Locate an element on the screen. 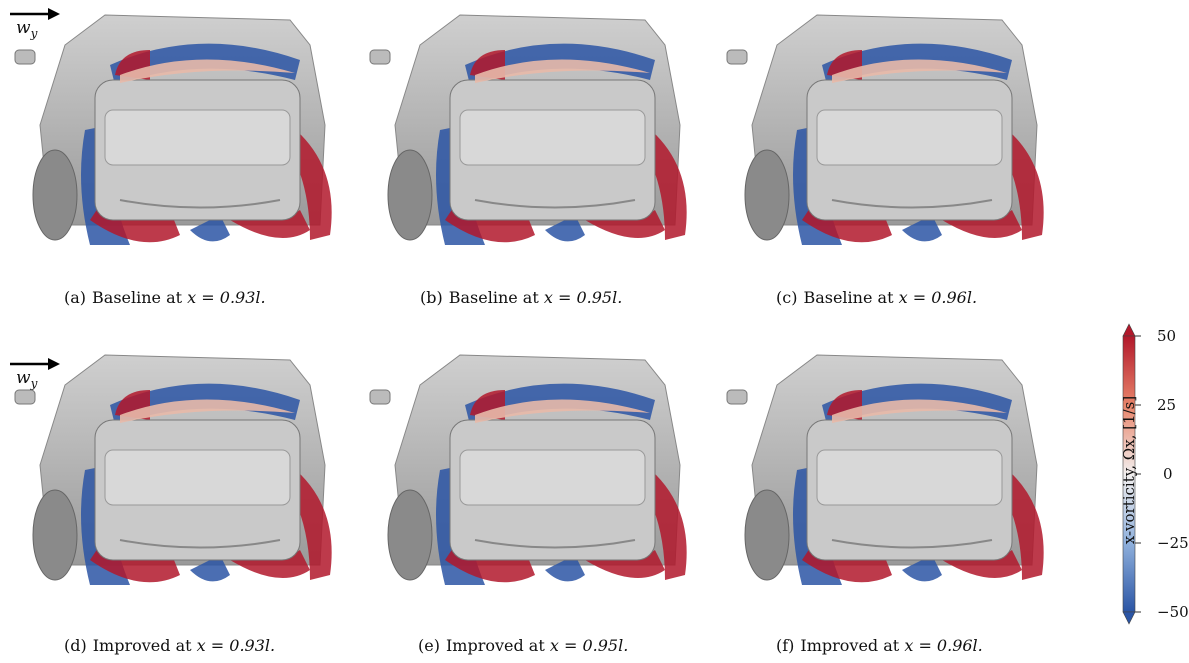 This screenshot has width=1189, height=663. colorbar-tick-minus-25: −25 is located at coordinates (1173, 543).